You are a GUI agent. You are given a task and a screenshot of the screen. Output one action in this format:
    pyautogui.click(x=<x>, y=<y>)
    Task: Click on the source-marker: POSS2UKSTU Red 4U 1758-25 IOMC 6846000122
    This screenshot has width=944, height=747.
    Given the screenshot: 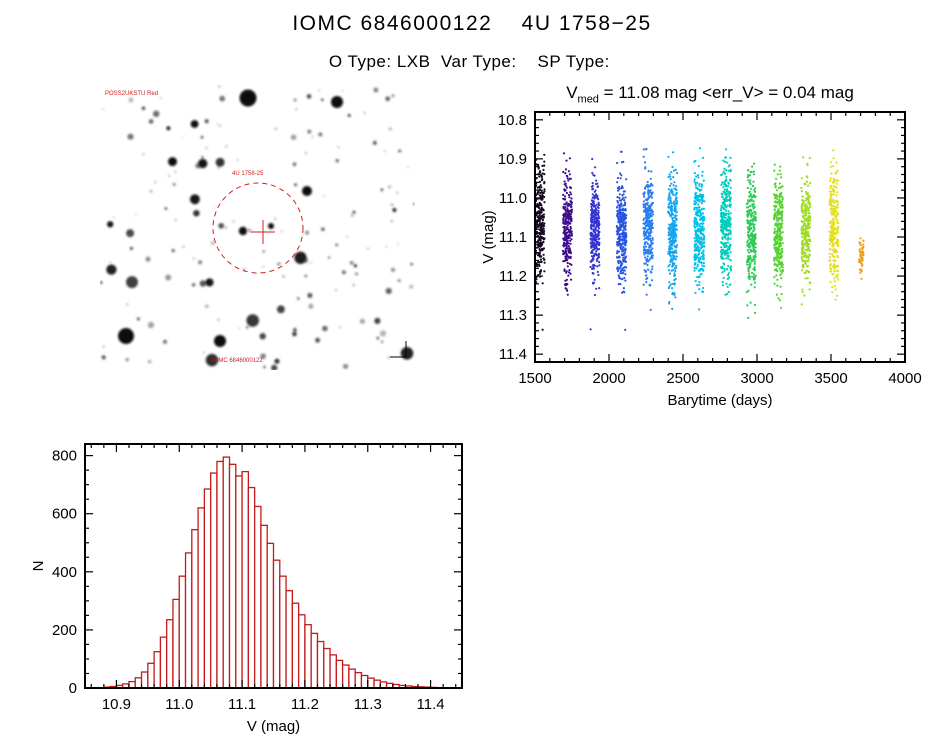 What is the action you would take?
    pyautogui.click(x=204, y=227)
    